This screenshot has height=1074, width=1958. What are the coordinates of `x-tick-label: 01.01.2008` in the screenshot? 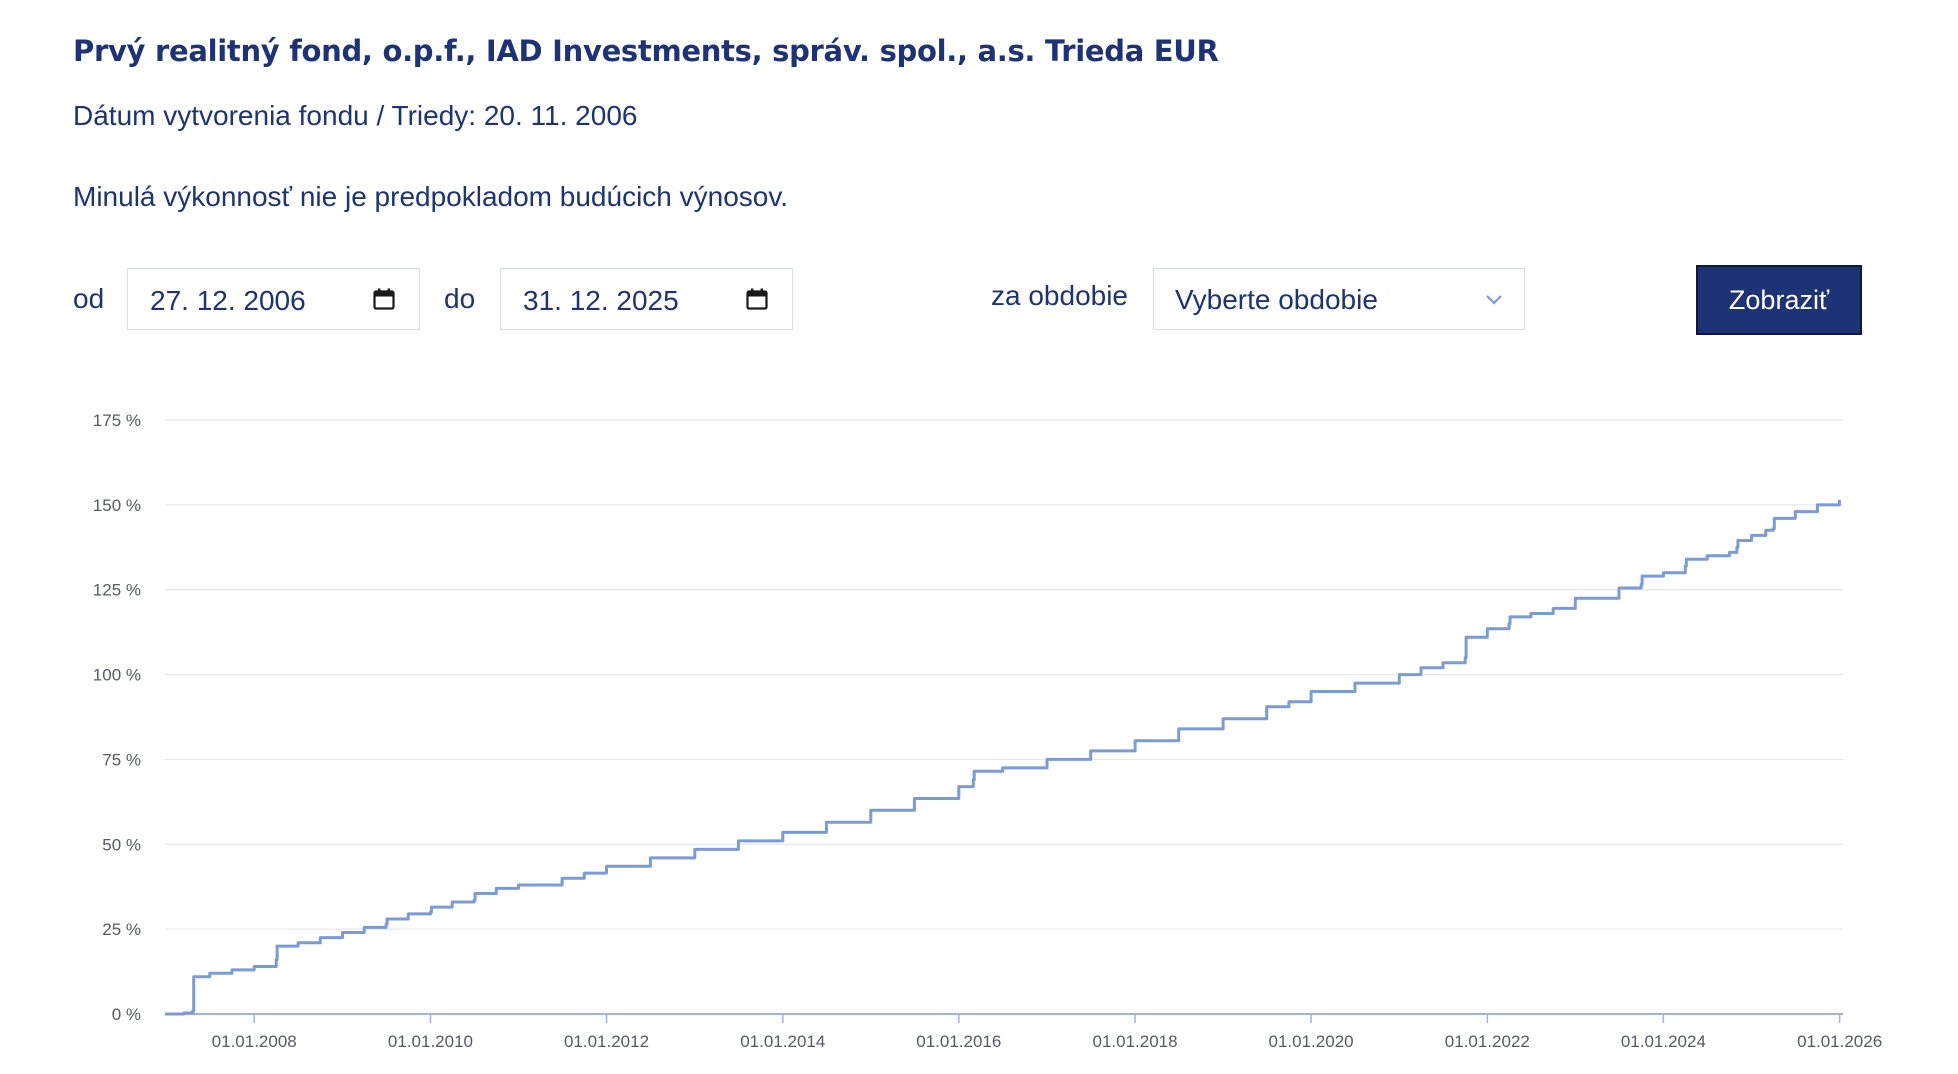 It's located at (254, 1041).